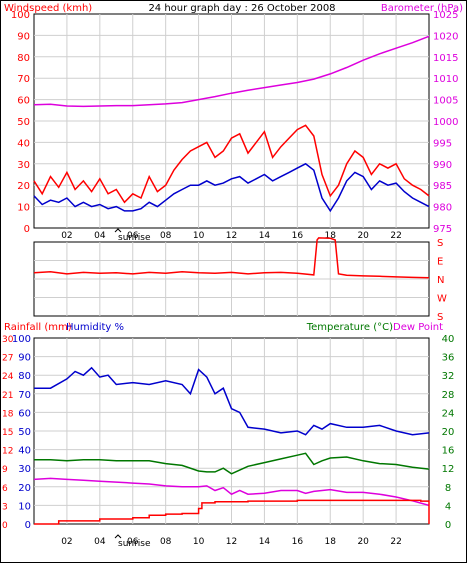 This screenshot has height=563, width=467. Describe the element at coordinates (24, 488) in the screenshot. I see `humidity-tick-label: 20` at that location.